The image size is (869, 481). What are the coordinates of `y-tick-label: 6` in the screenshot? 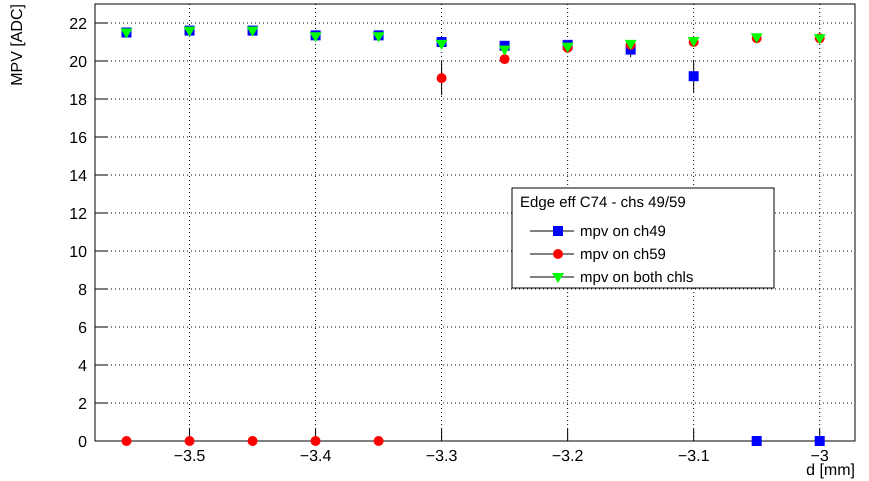 It's located at (83, 328).